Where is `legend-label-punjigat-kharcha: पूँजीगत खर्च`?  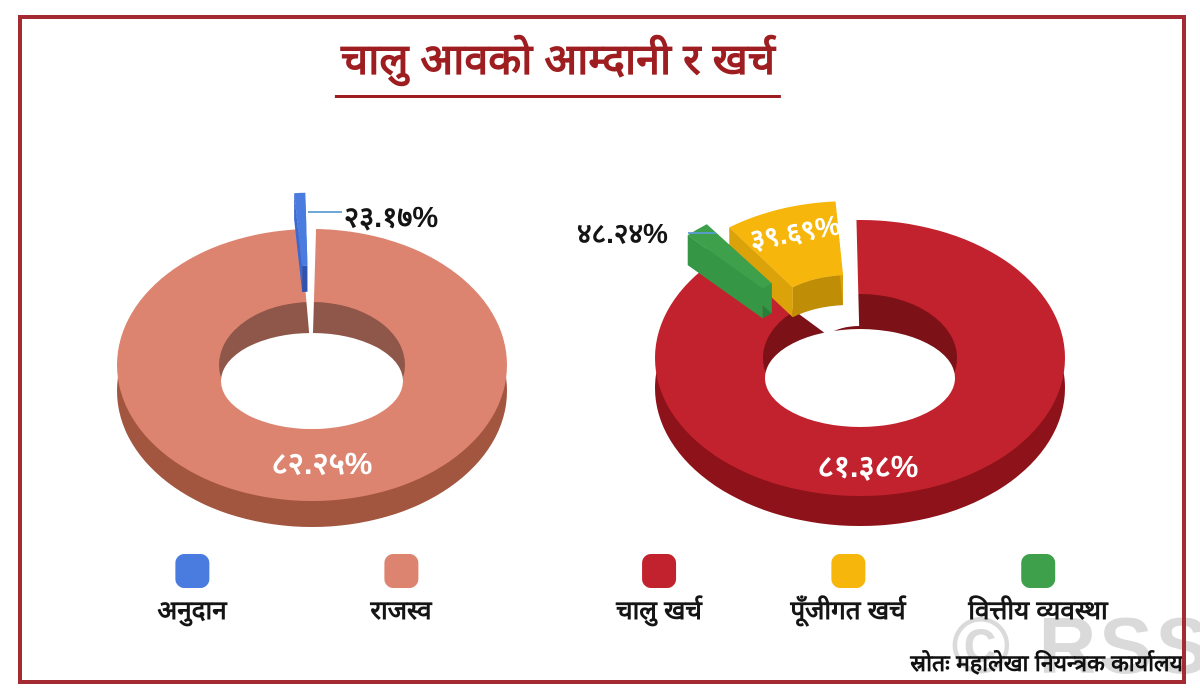 legend-label-punjigat-kharcha: पूँजीगत खर्च is located at coordinates (848, 610).